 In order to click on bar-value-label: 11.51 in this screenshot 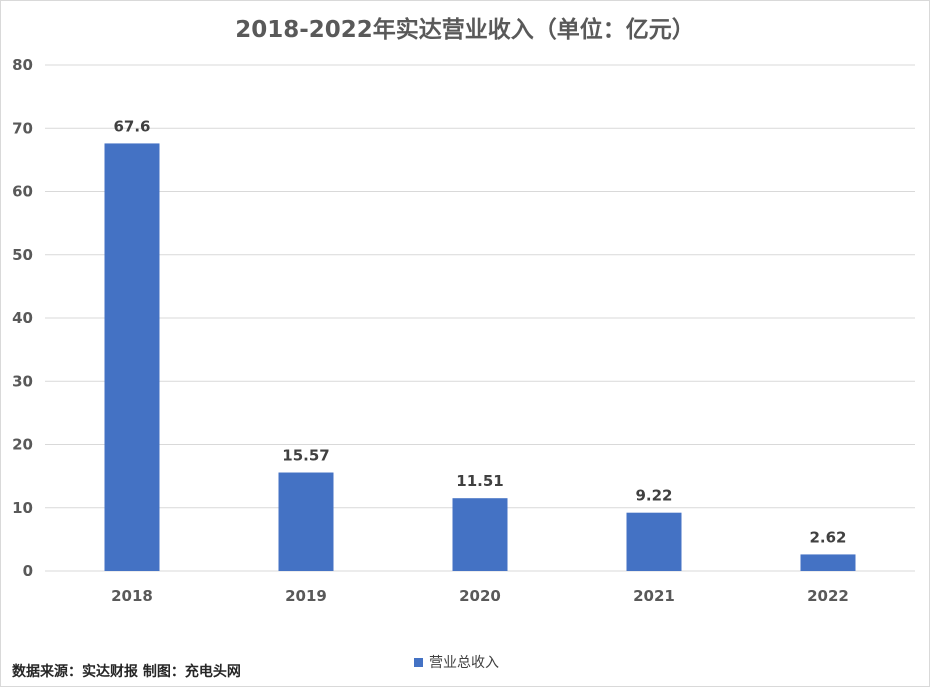, I will do `click(479, 481)`.